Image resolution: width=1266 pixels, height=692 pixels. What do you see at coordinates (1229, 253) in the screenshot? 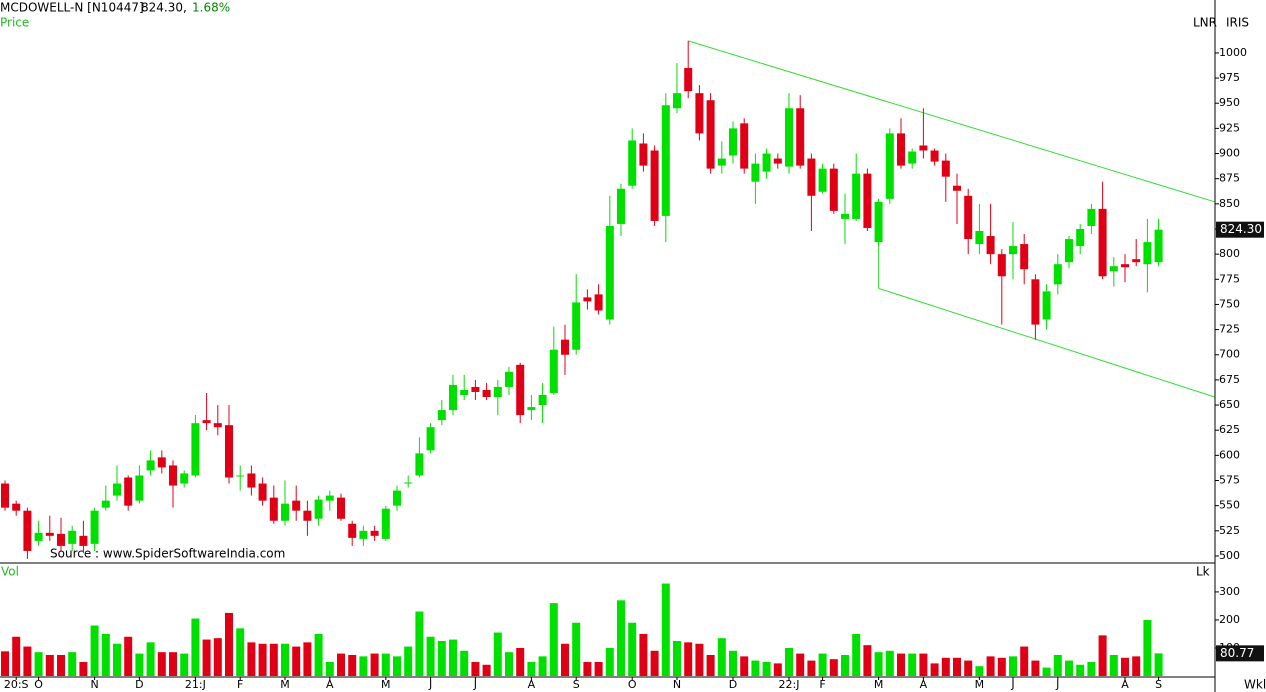
I see `y-tick-label: 800` at bounding box center [1229, 253].